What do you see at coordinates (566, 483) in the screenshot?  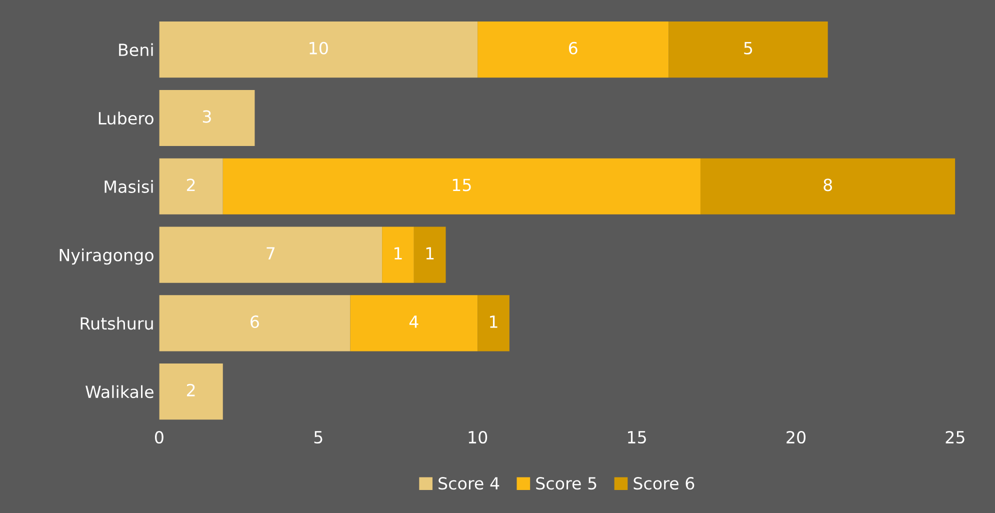 I see `legend-label: Score 5` at bounding box center [566, 483].